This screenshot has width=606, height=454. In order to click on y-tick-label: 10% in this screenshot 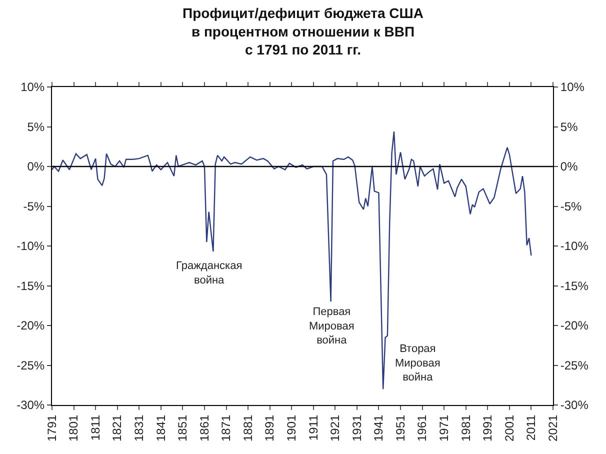, I will do `click(32, 87)`.